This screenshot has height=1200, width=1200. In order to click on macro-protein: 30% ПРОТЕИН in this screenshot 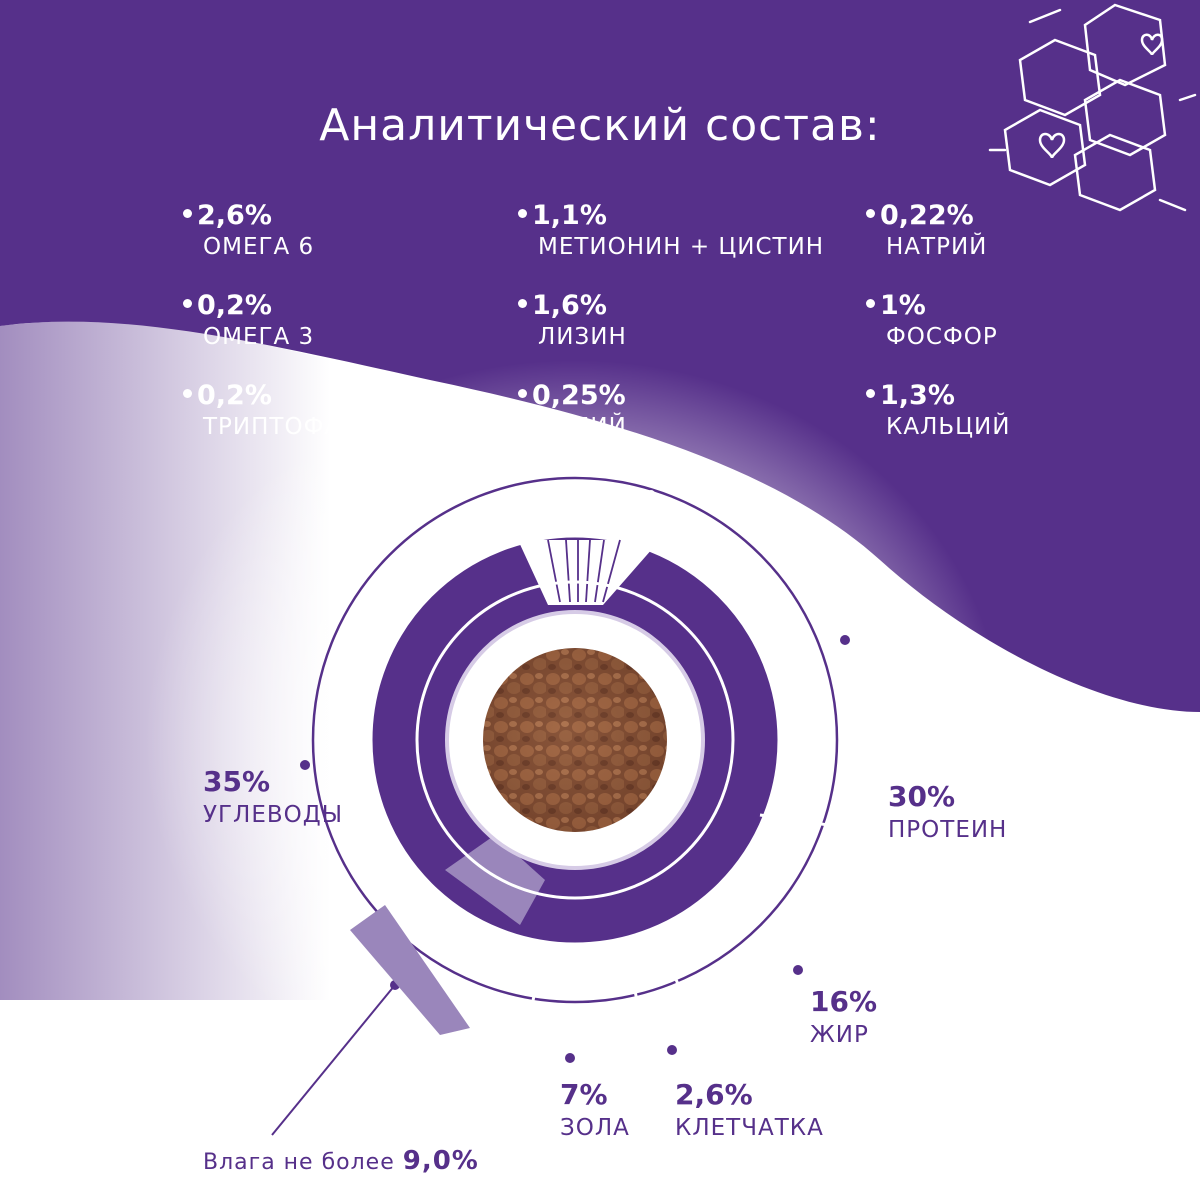, I will do `click(947, 813)`.